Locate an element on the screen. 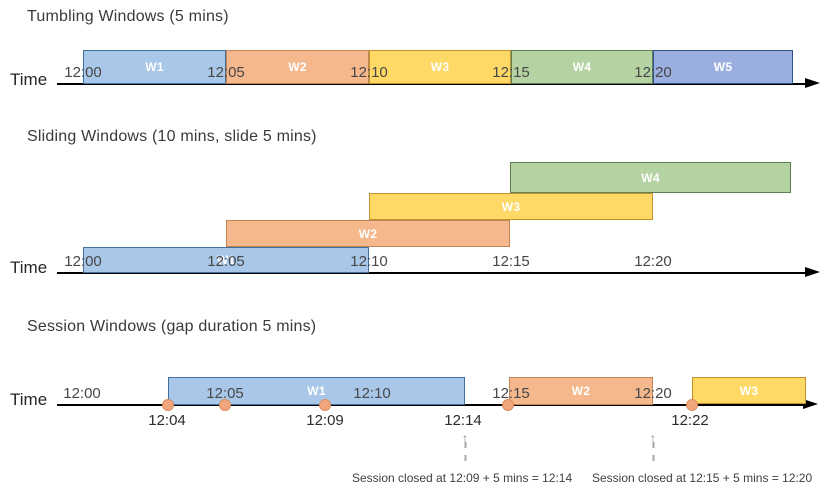  session-event-time-1214: 12:14 is located at coordinates (463, 420).